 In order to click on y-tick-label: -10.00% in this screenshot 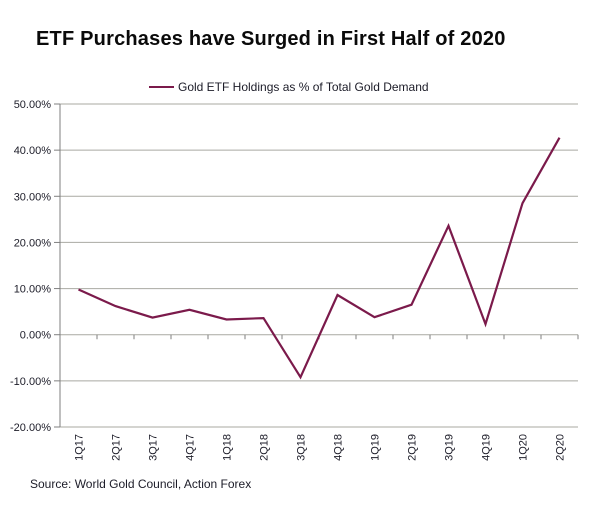, I will do `click(30, 382)`.